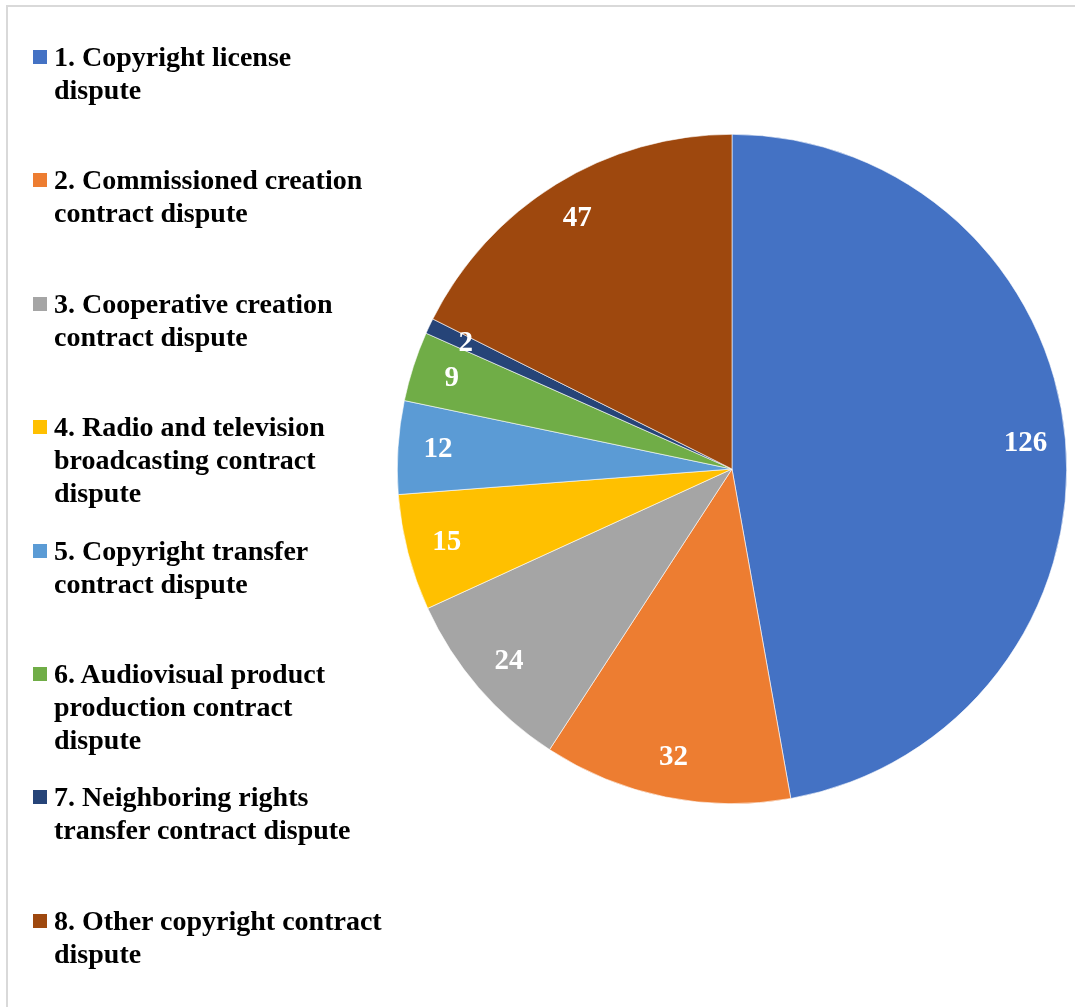  I want to click on data-label: 15, so click(447, 540).